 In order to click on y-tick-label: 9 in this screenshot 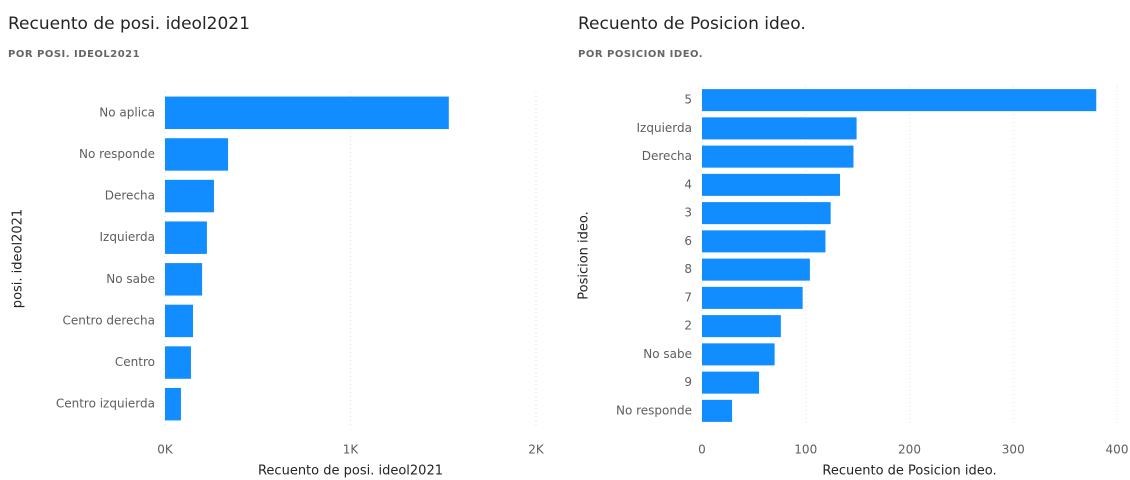, I will do `click(688, 382)`.